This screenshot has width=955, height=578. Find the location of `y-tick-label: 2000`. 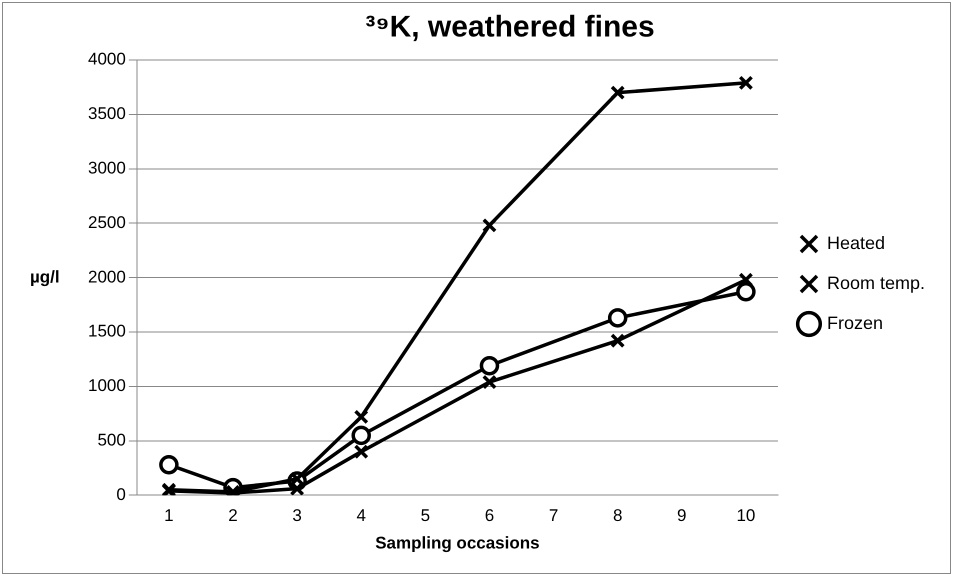

y-tick-label: 2000 is located at coordinates (107, 276).